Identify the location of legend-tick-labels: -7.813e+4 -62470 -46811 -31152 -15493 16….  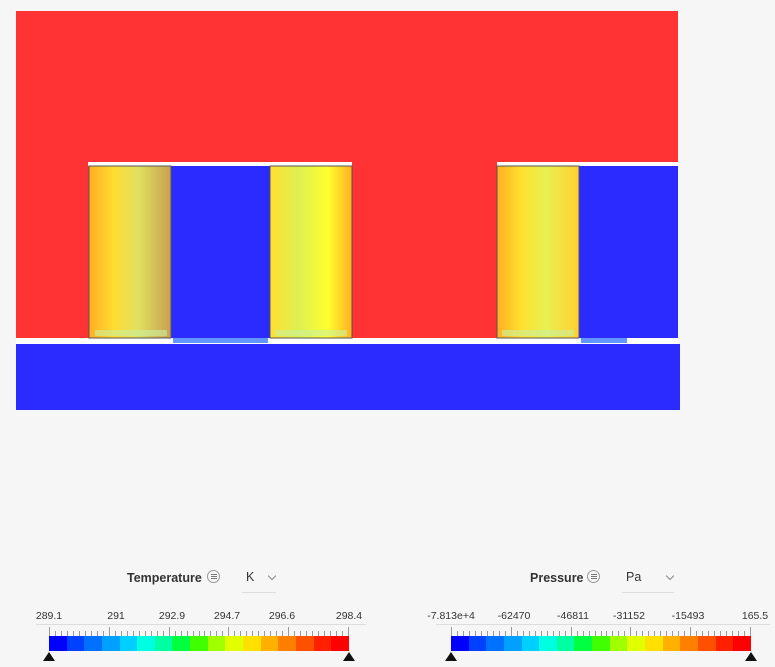
(598, 617).